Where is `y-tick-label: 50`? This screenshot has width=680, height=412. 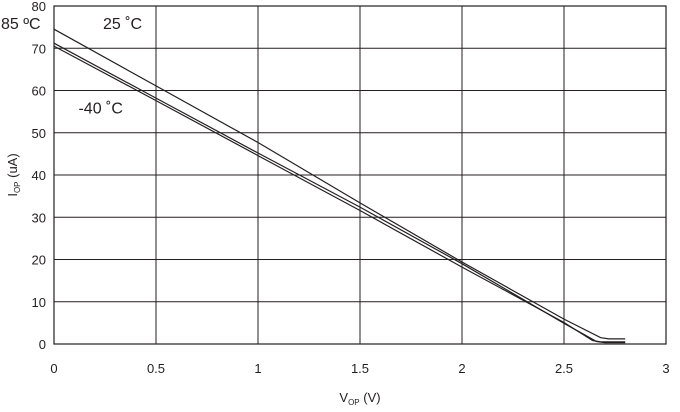 y-tick-label: 50 is located at coordinates (39, 133).